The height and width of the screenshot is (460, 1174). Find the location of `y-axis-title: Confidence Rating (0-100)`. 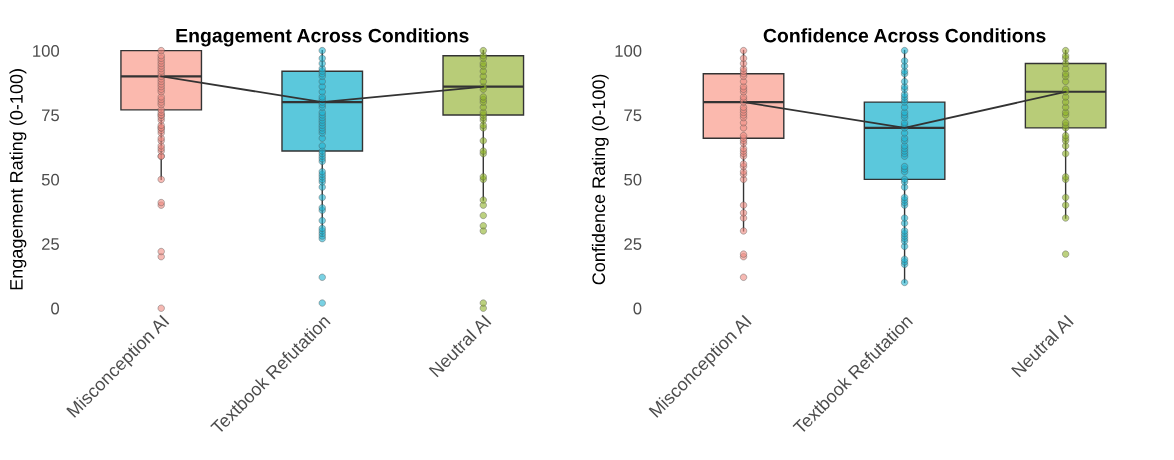

y-axis-title: Confidence Rating (0-100) is located at coordinates (600, 179).